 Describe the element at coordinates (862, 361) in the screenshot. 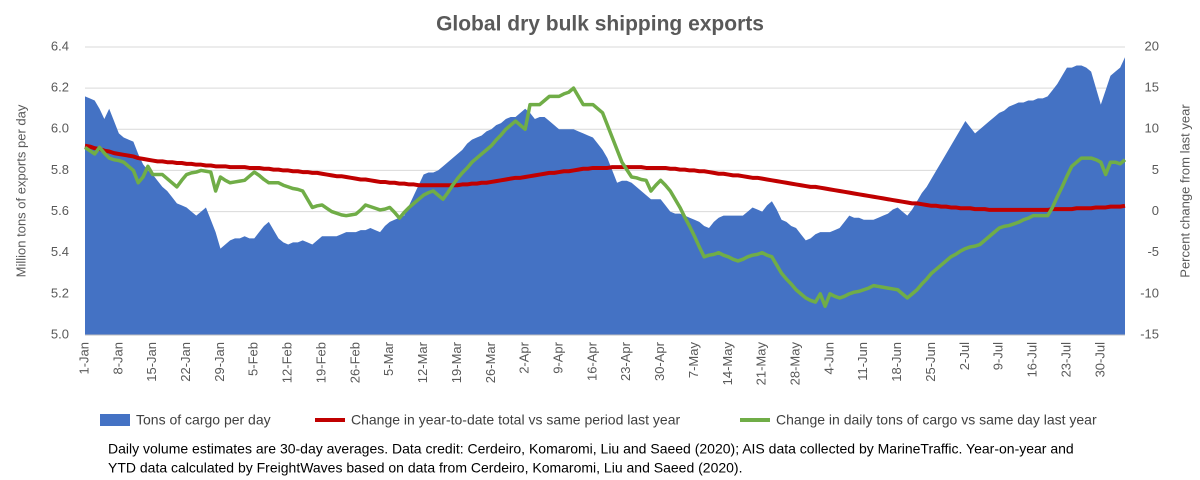

I see `x-tick-label: 11-Jun` at that location.